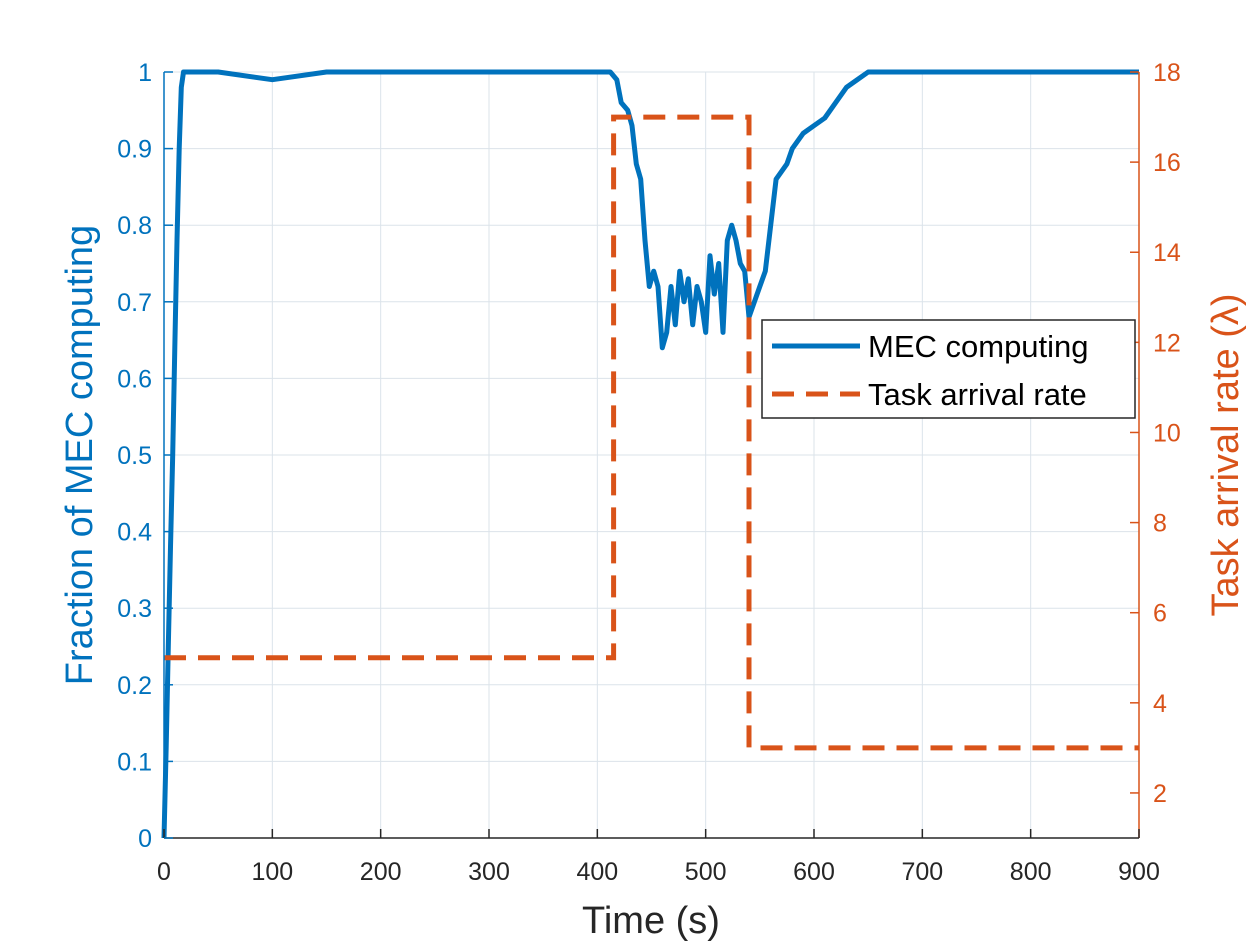 The height and width of the screenshot is (945, 1260). Describe the element at coordinates (134, 150) in the screenshot. I see `y-tick-label-left: 0.9` at that location.